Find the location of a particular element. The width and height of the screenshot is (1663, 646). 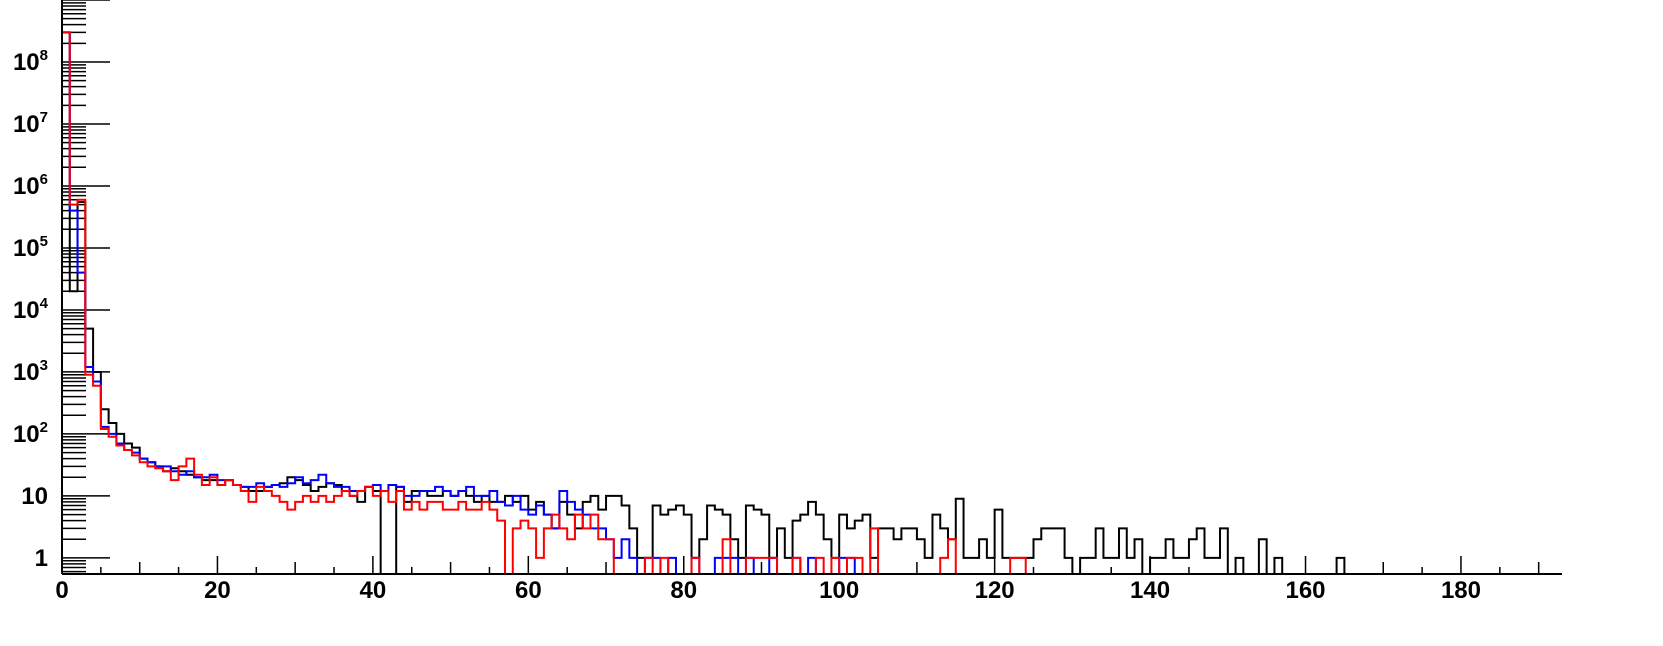

y-axis-ticks: 1 10 10² 10³ 10⁴ 10⁵ 10⁶ 10⁷ 10⁸ is located at coordinates (61, 286).